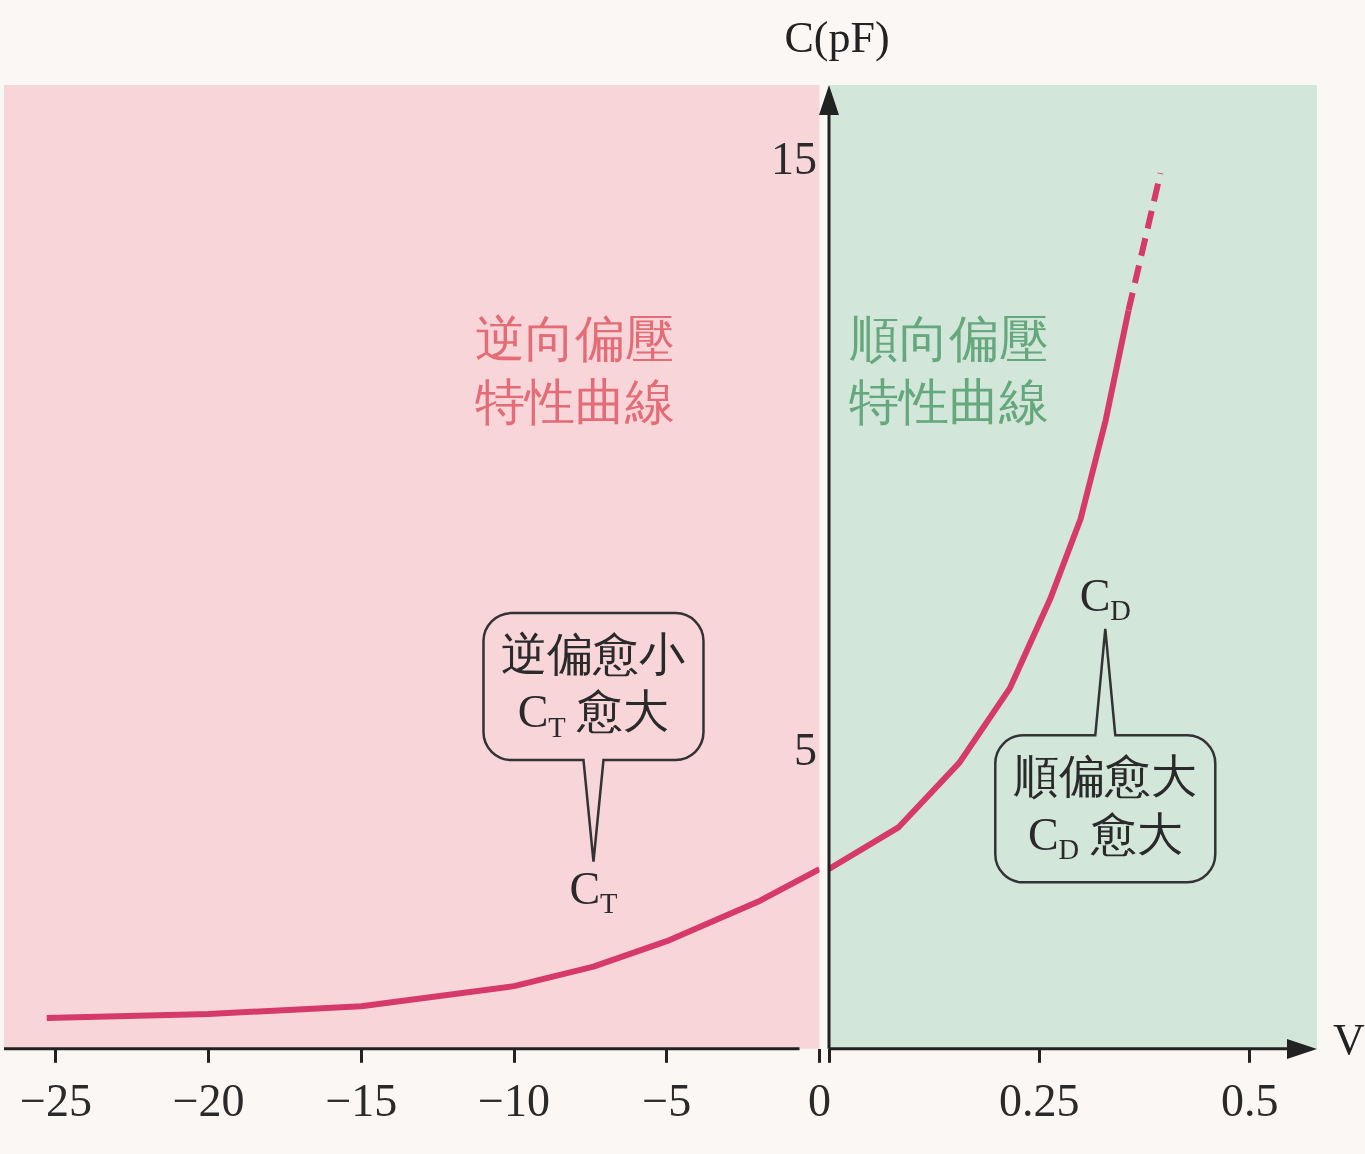 This screenshot has height=1154, width=1365. Describe the element at coordinates (55, 1101) in the screenshot. I see `x-tick-label: −25` at that location.